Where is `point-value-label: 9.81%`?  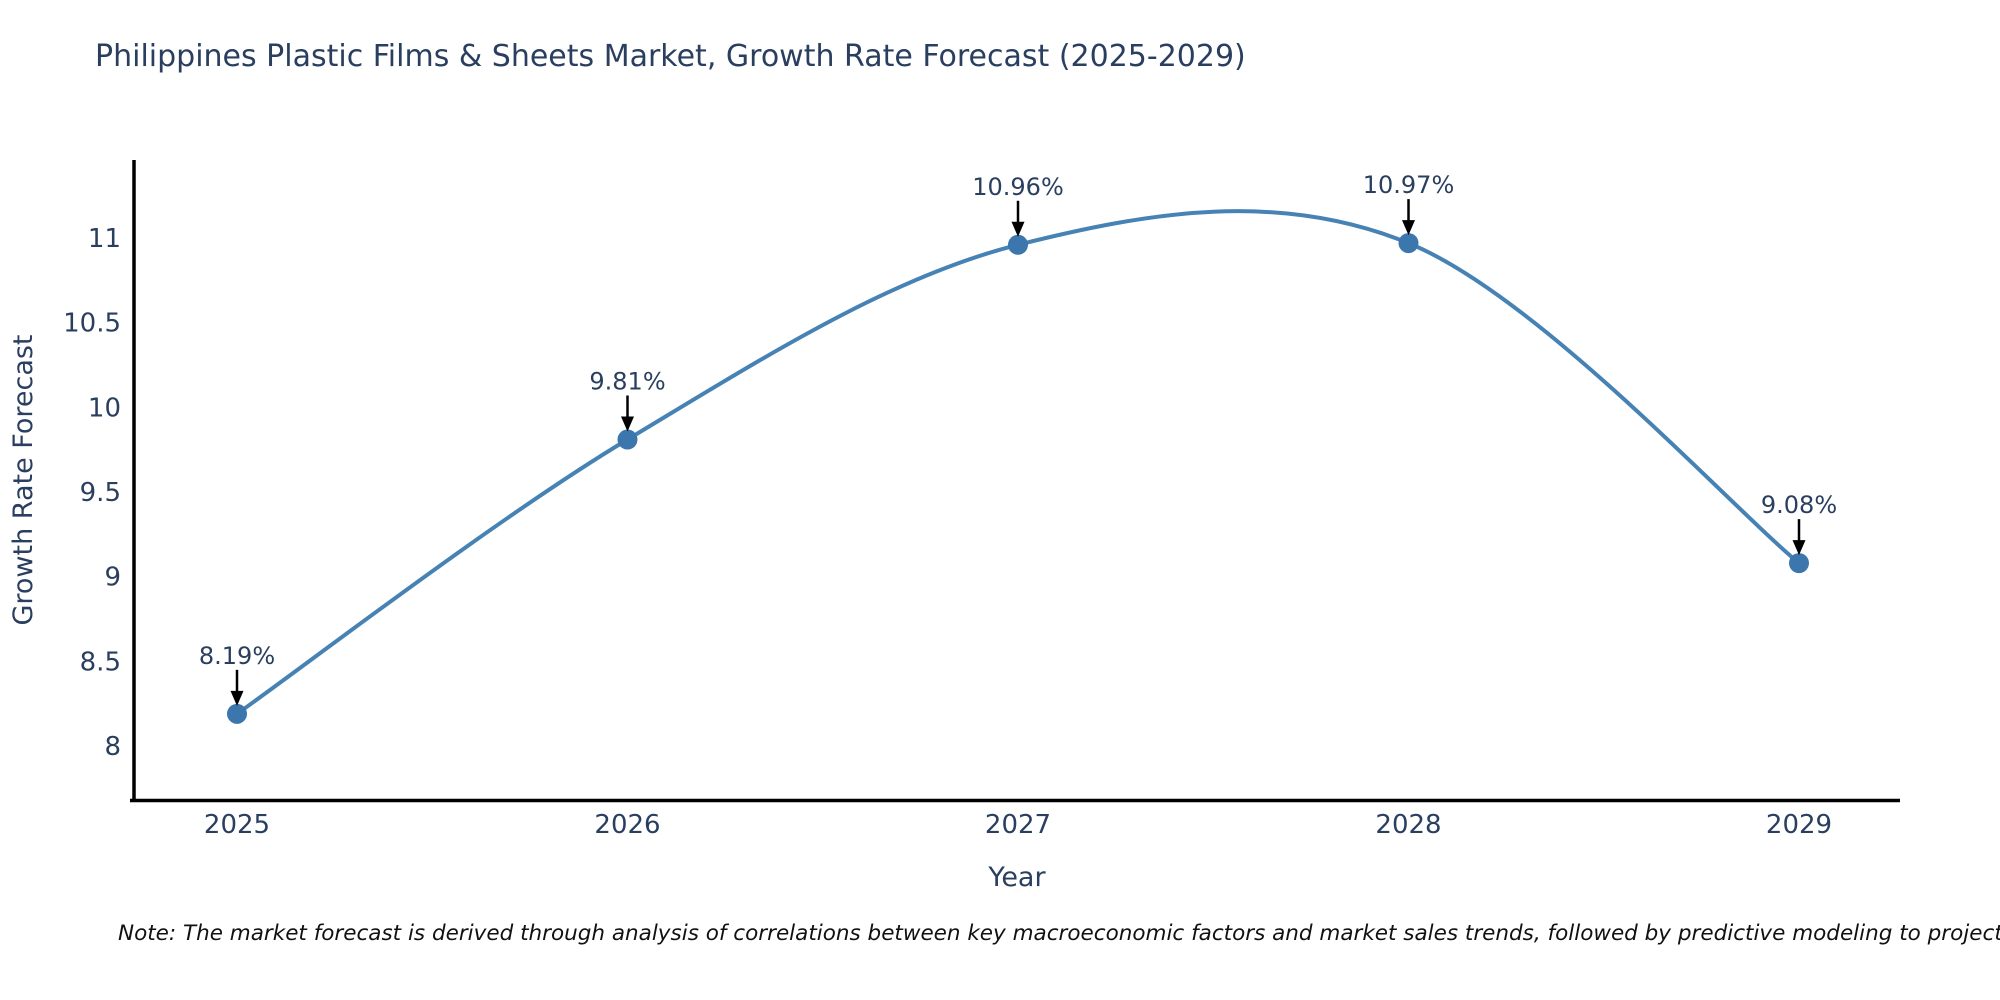
point-value-label: 9.81% is located at coordinates (627, 382).